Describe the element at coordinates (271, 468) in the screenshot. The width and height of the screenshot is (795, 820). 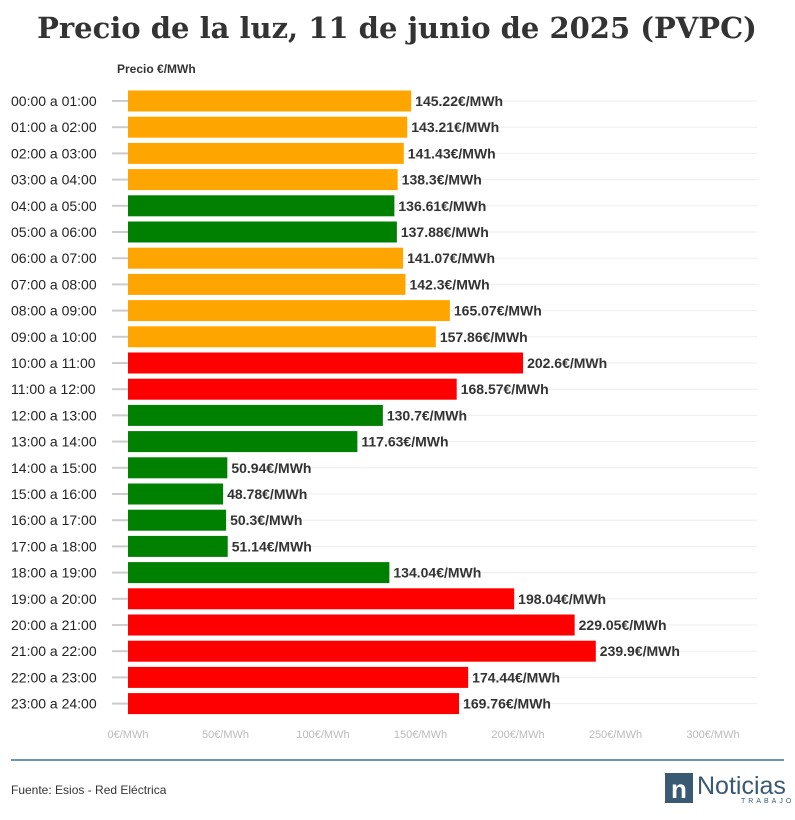
I see `value-label: 50.94€/MWh` at that location.